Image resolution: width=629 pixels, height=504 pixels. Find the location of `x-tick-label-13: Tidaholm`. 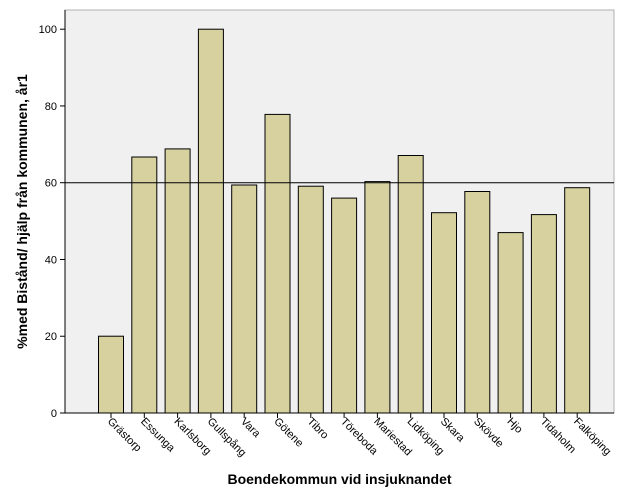

x-tick-label-13: Tidaholm is located at coordinates (558, 436).